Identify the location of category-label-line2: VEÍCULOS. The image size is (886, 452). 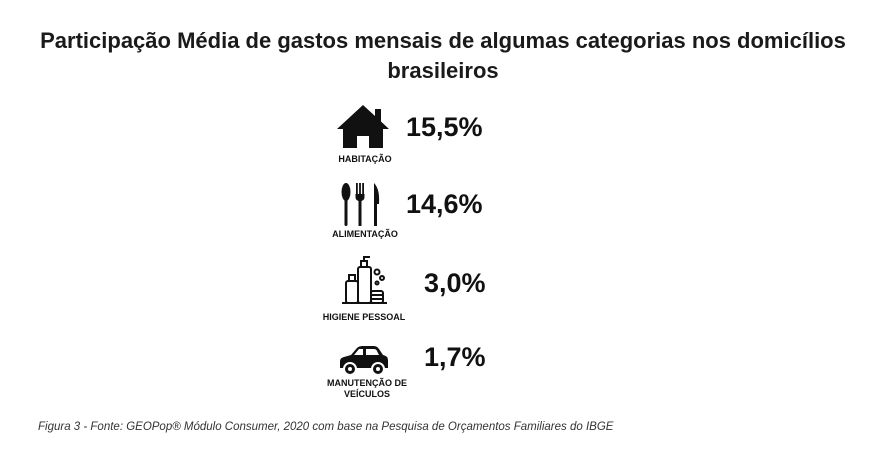
(366, 394).